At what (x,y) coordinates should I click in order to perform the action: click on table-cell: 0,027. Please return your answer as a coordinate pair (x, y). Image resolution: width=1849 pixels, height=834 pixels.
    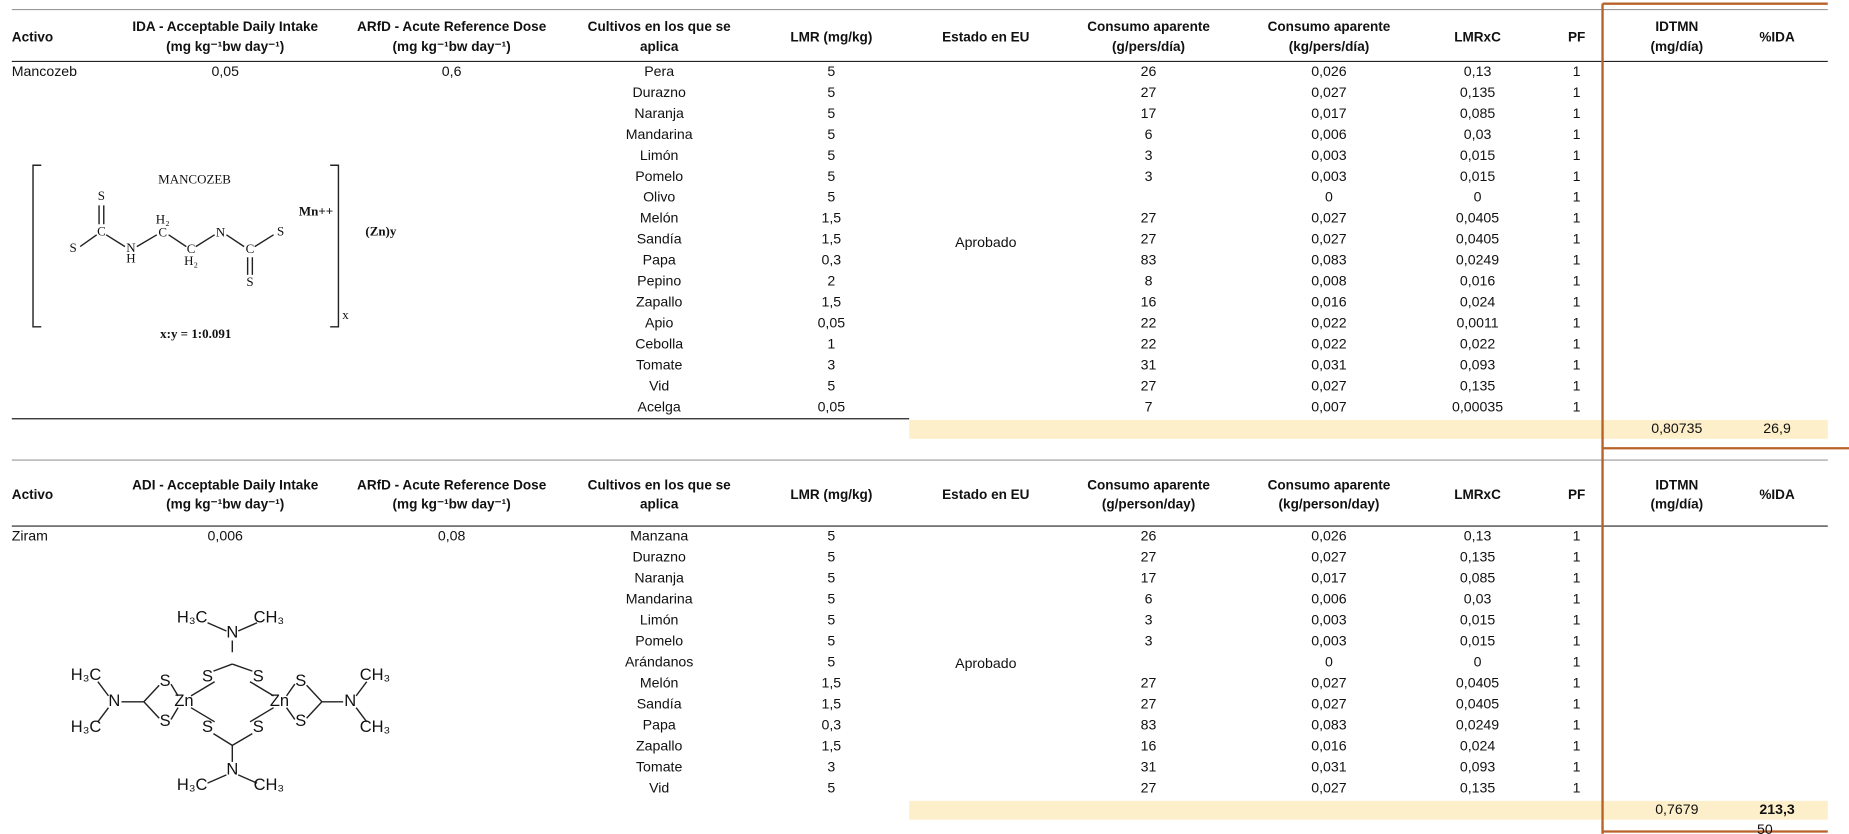
    Looking at the image, I should click on (1329, 386).